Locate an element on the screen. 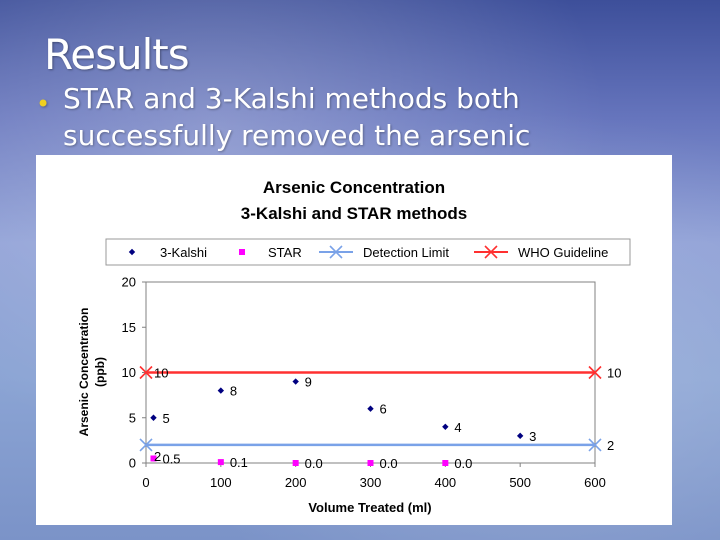  chart-title-line2: 3-Kalshi and STAR methods is located at coordinates (354, 213).